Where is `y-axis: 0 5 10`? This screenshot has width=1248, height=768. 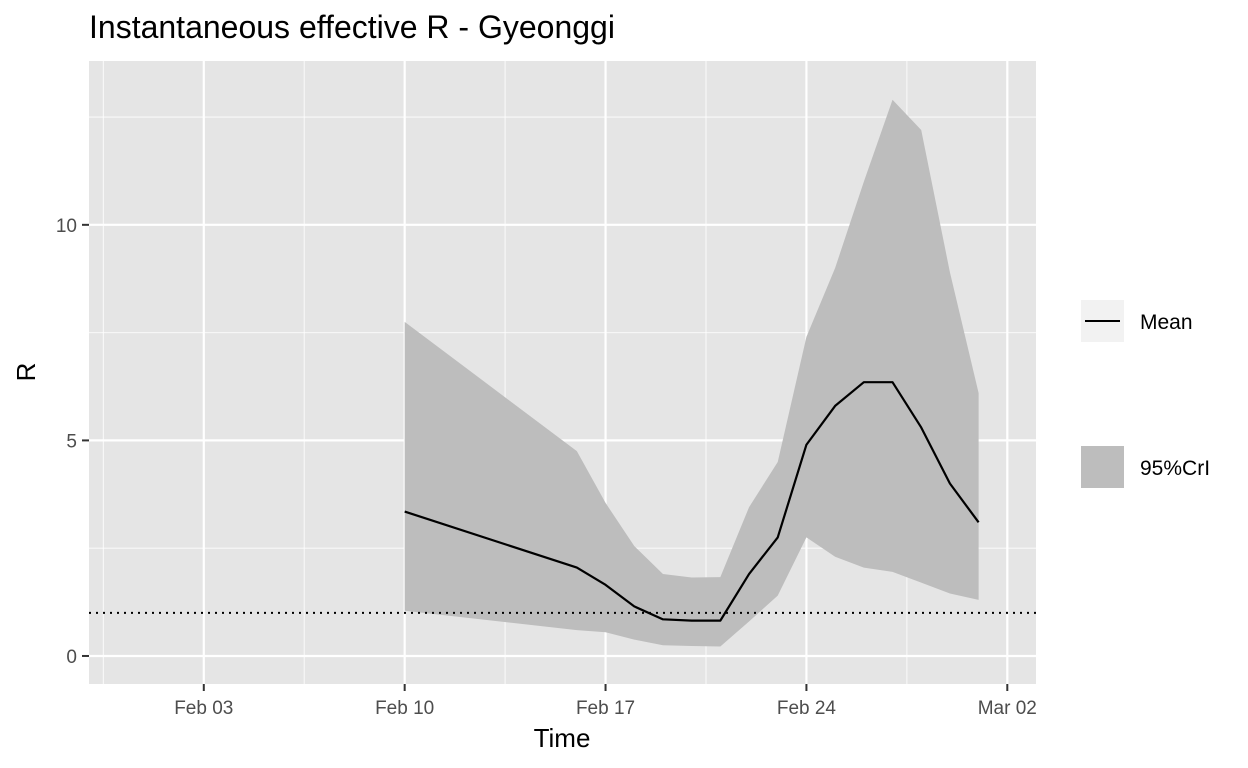
y-axis: 0 5 10 is located at coordinates (72, 442).